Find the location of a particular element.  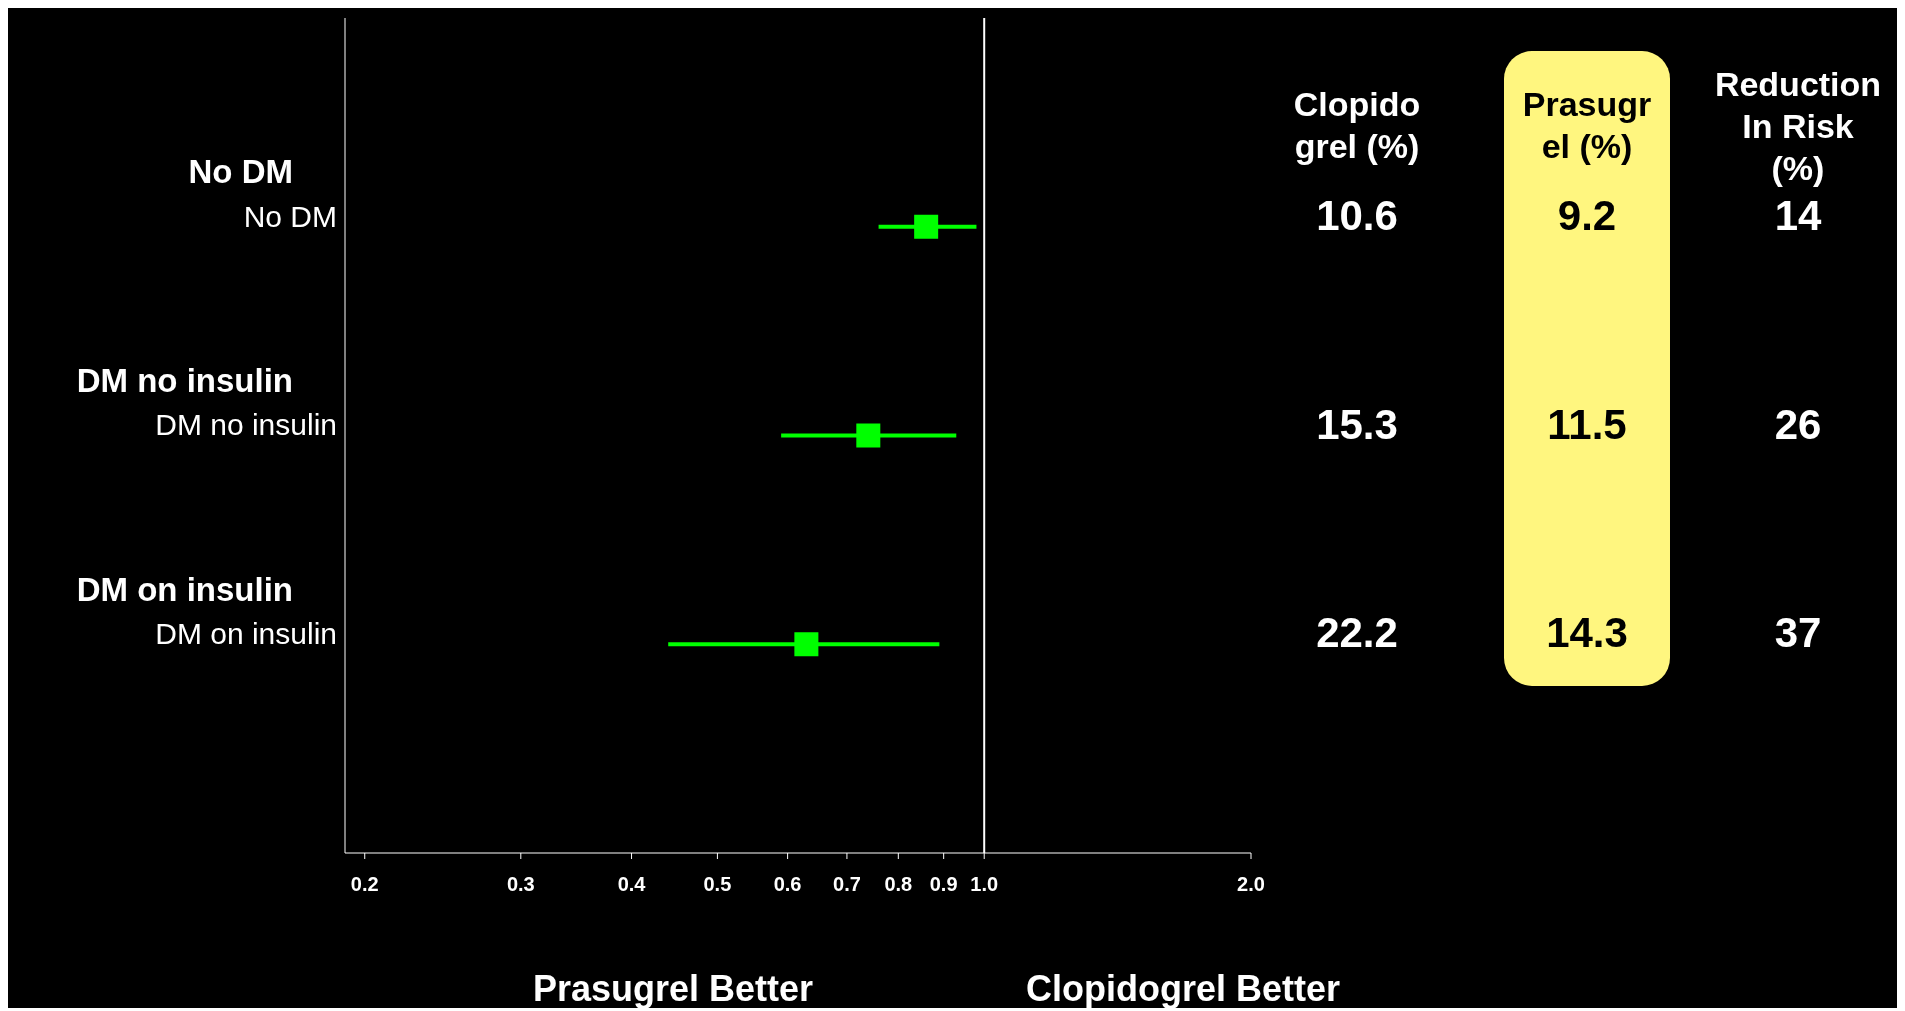

x-tick-label: 0.6 is located at coordinates (787, 884).